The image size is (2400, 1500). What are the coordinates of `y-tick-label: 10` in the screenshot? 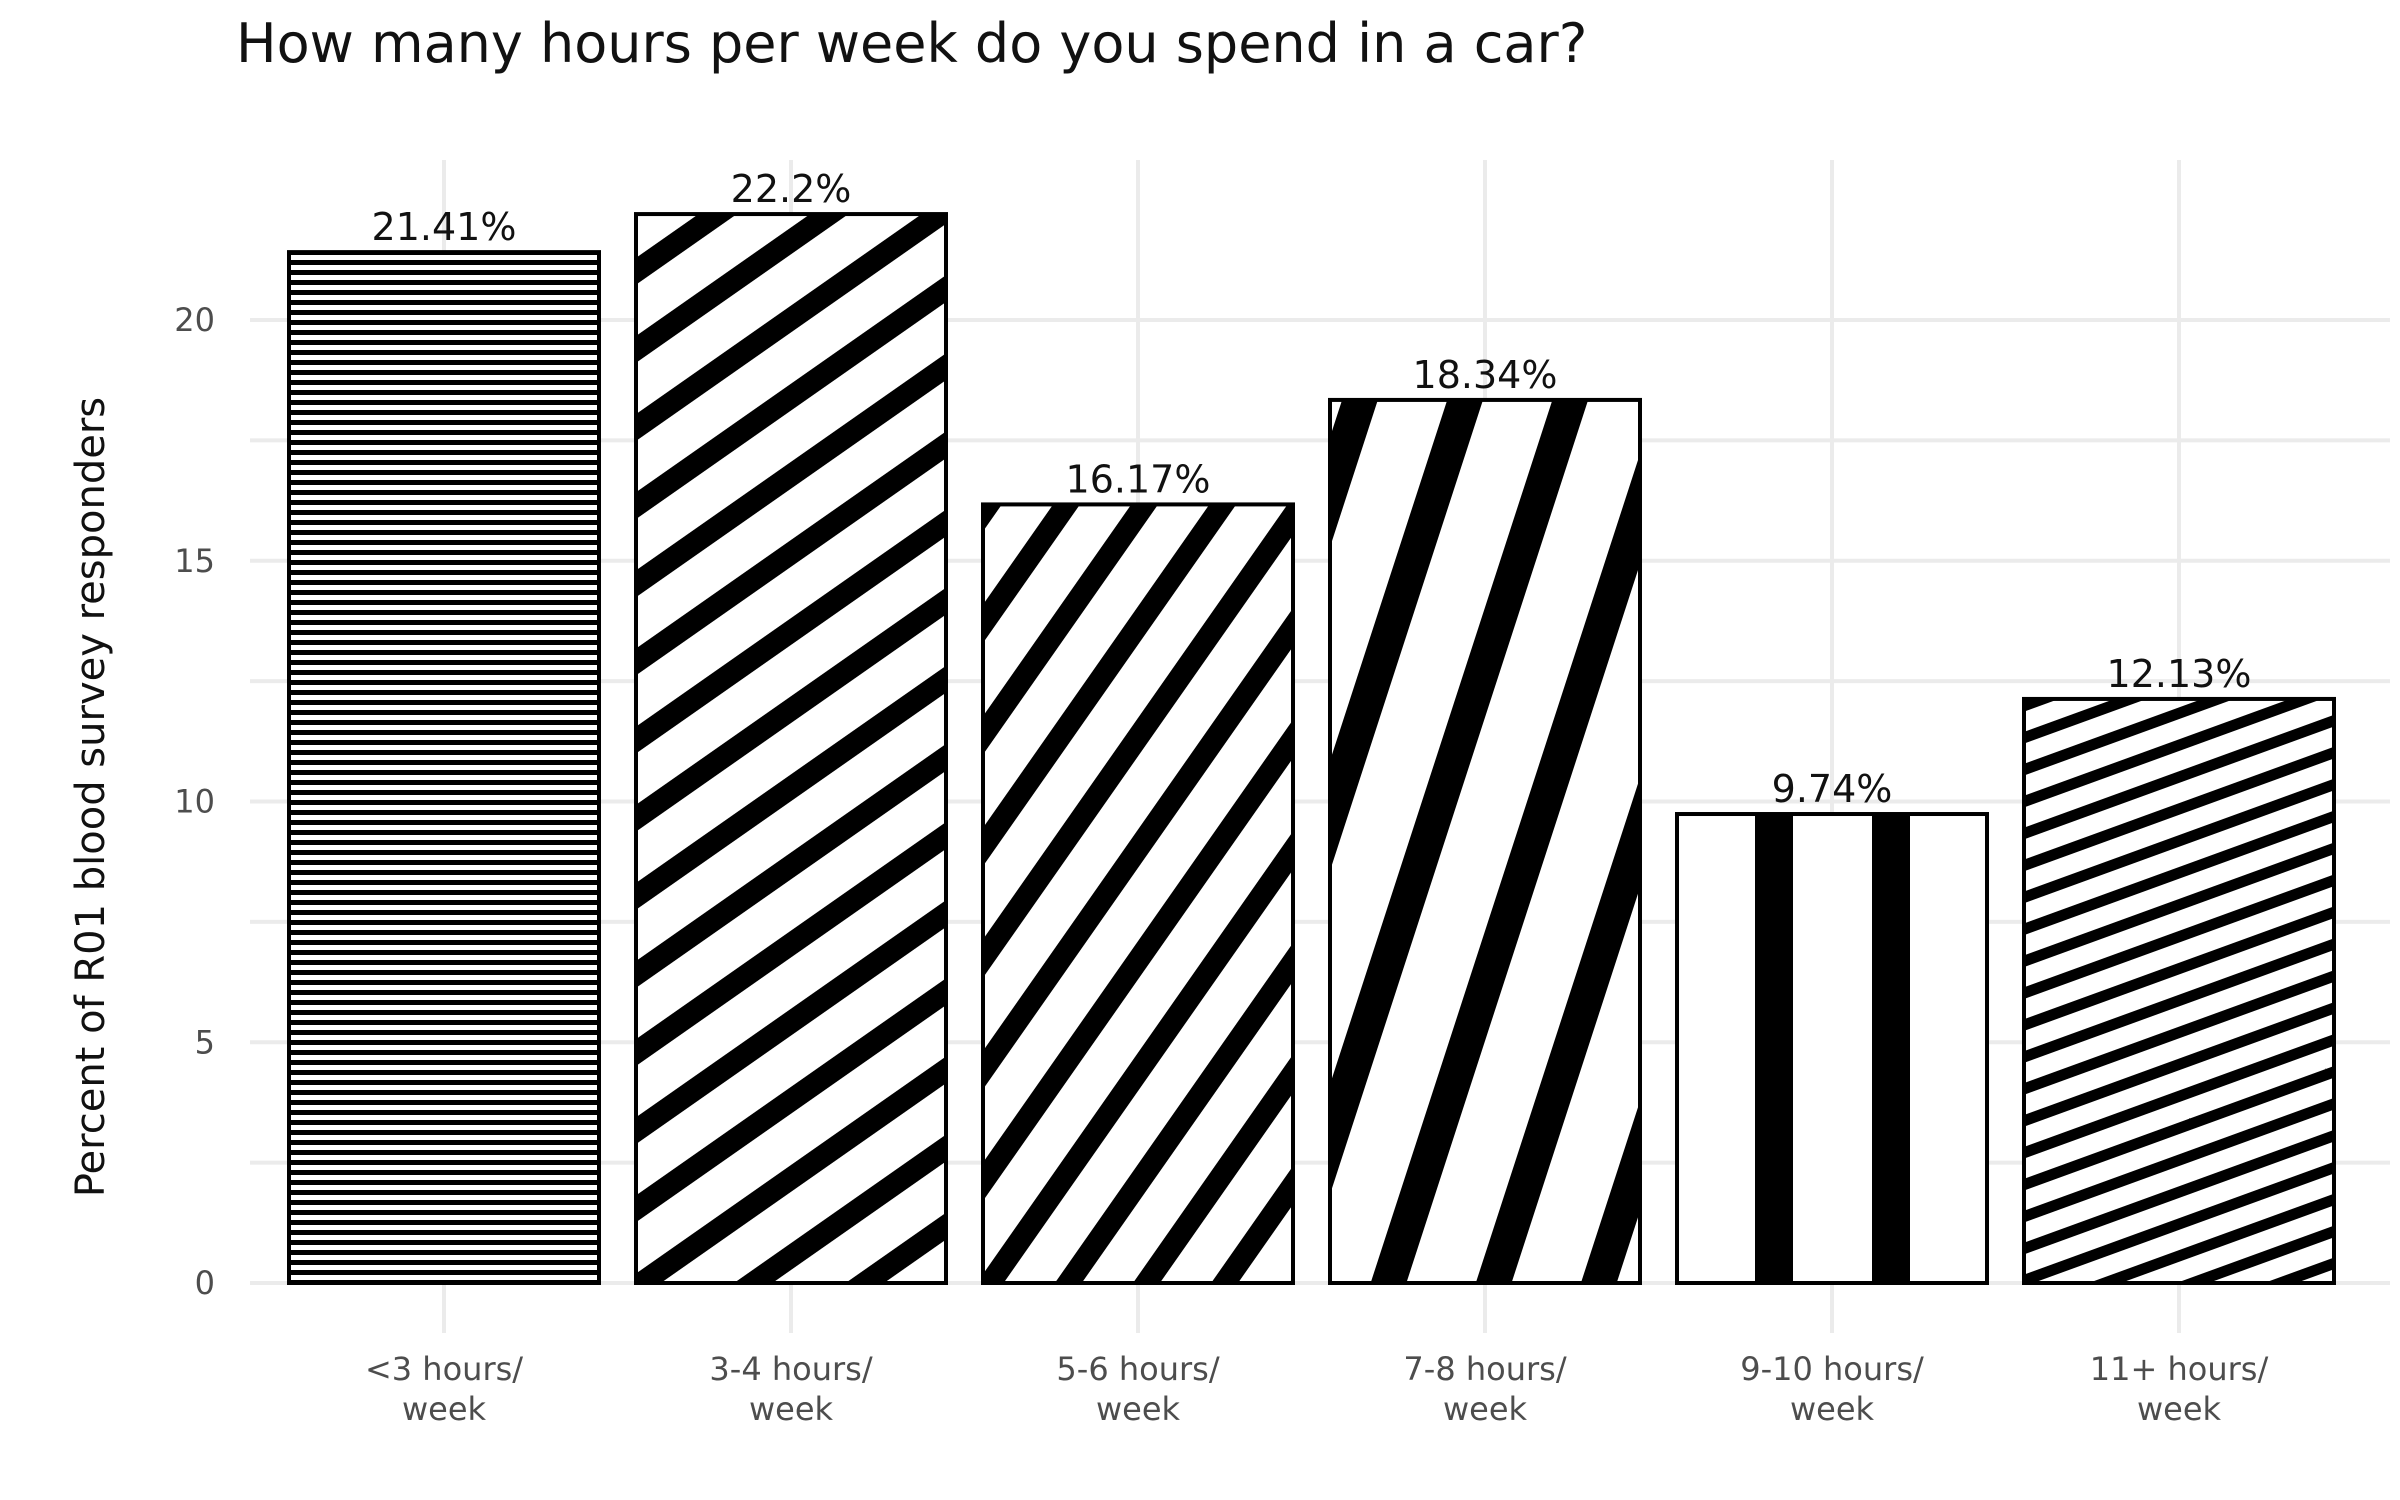 It's located at (194, 802).